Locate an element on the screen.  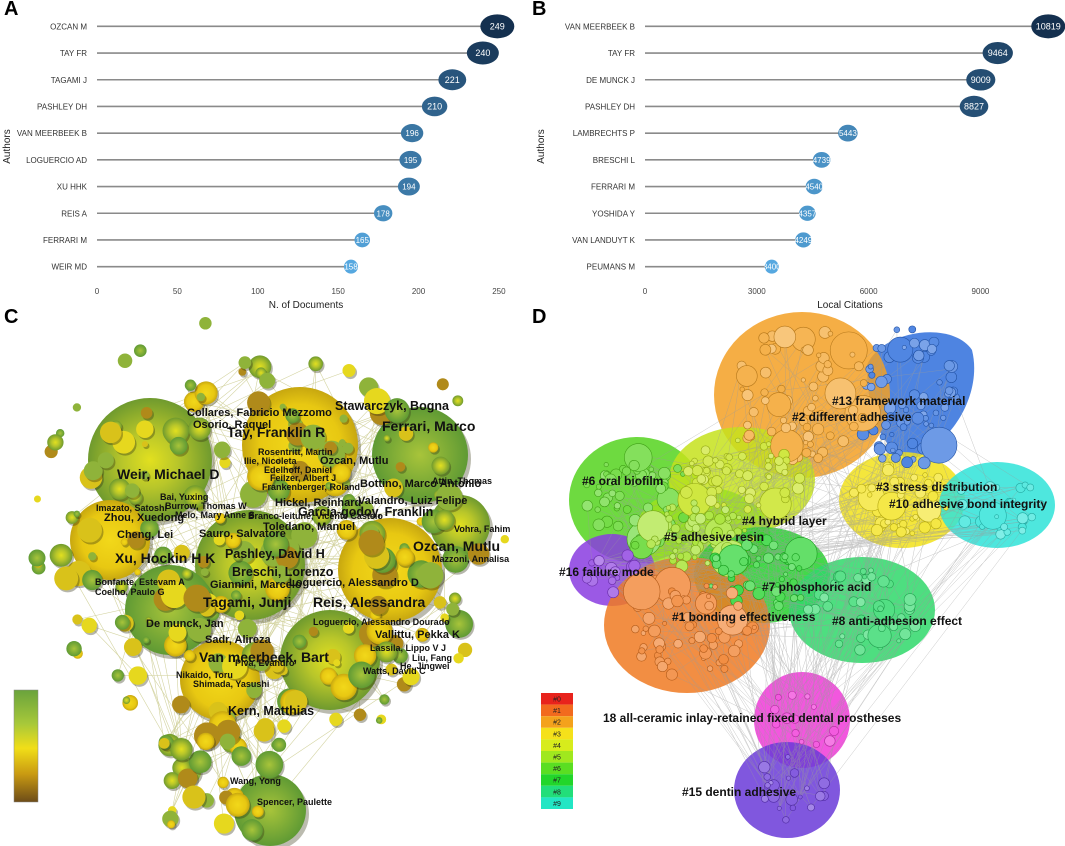
chart-a-tick-label: 150 is located at coordinates (338, 291).